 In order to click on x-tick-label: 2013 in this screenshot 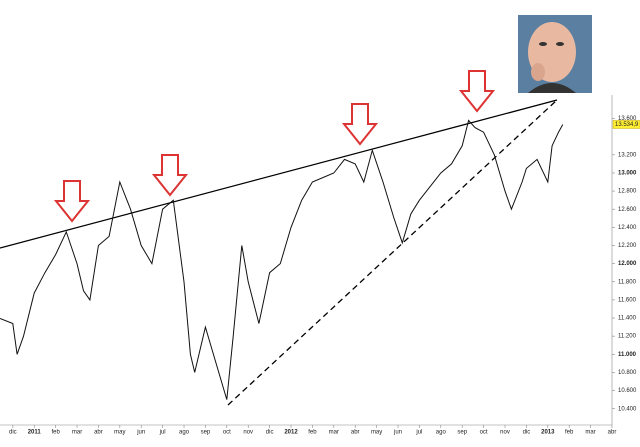, I will do `click(548, 433)`.